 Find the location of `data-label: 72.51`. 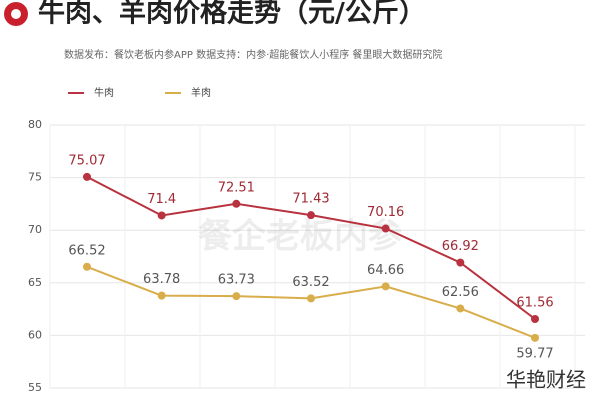

data-label: 72.51 is located at coordinates (236, 187).